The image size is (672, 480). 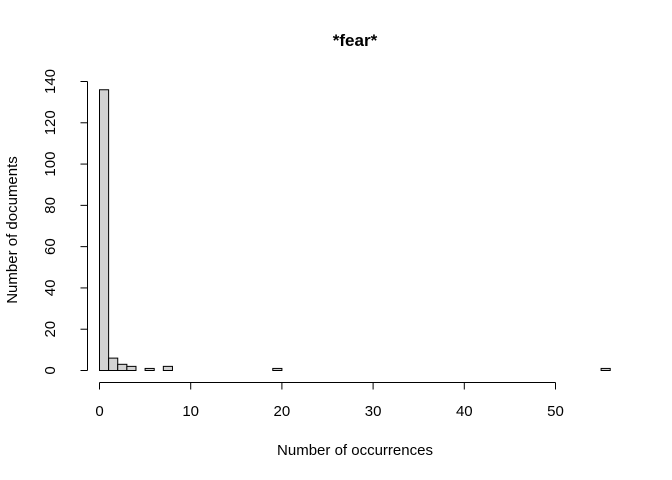 I want to click on y-tick-label: 140, so click(x=50, y=81).